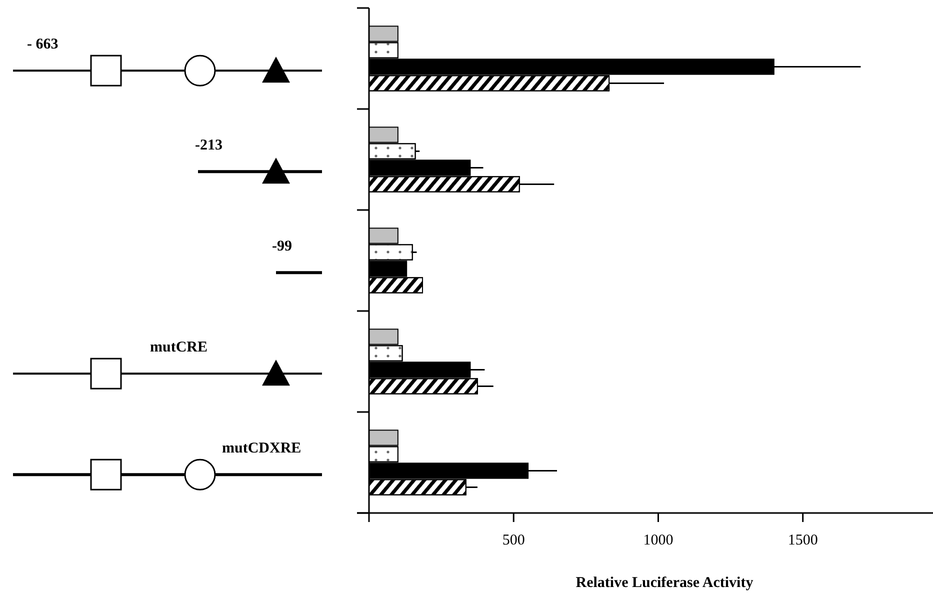 The image size is (933, 600). What do you see at coordinates (803, 540) in the screenshot?
I see `x-tick-label: 1500` at bounding box center [803, 540].